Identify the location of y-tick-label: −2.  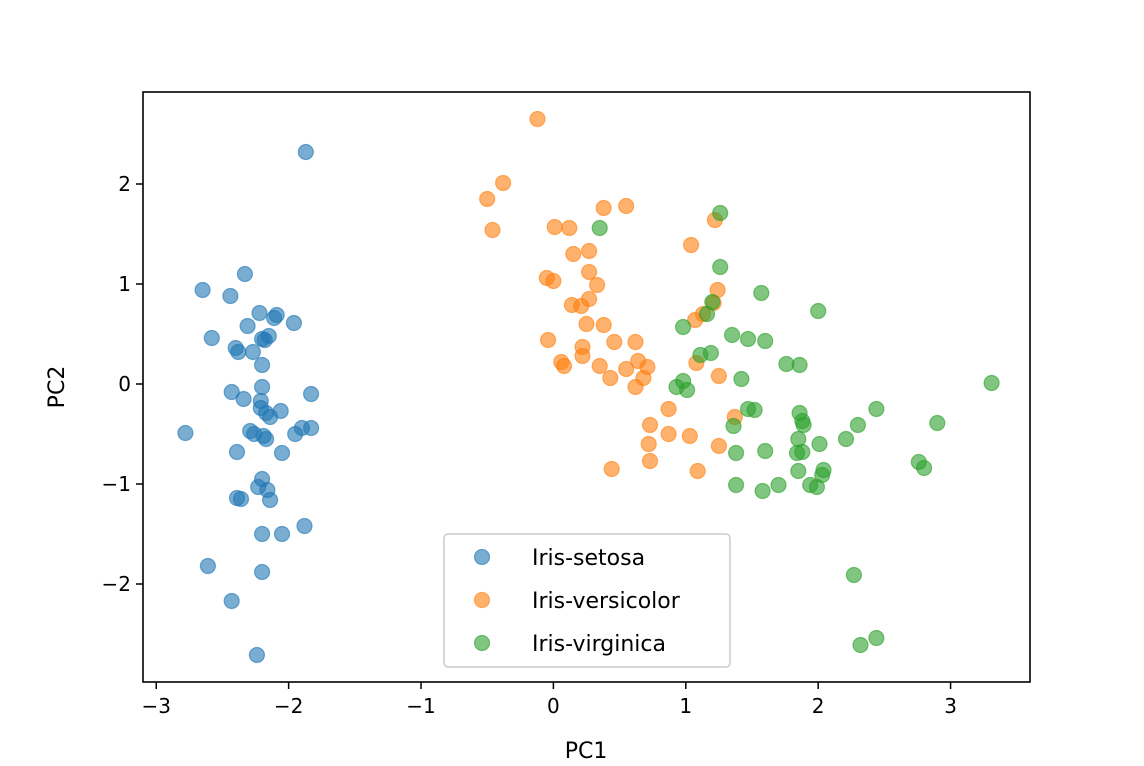
(116, 584).